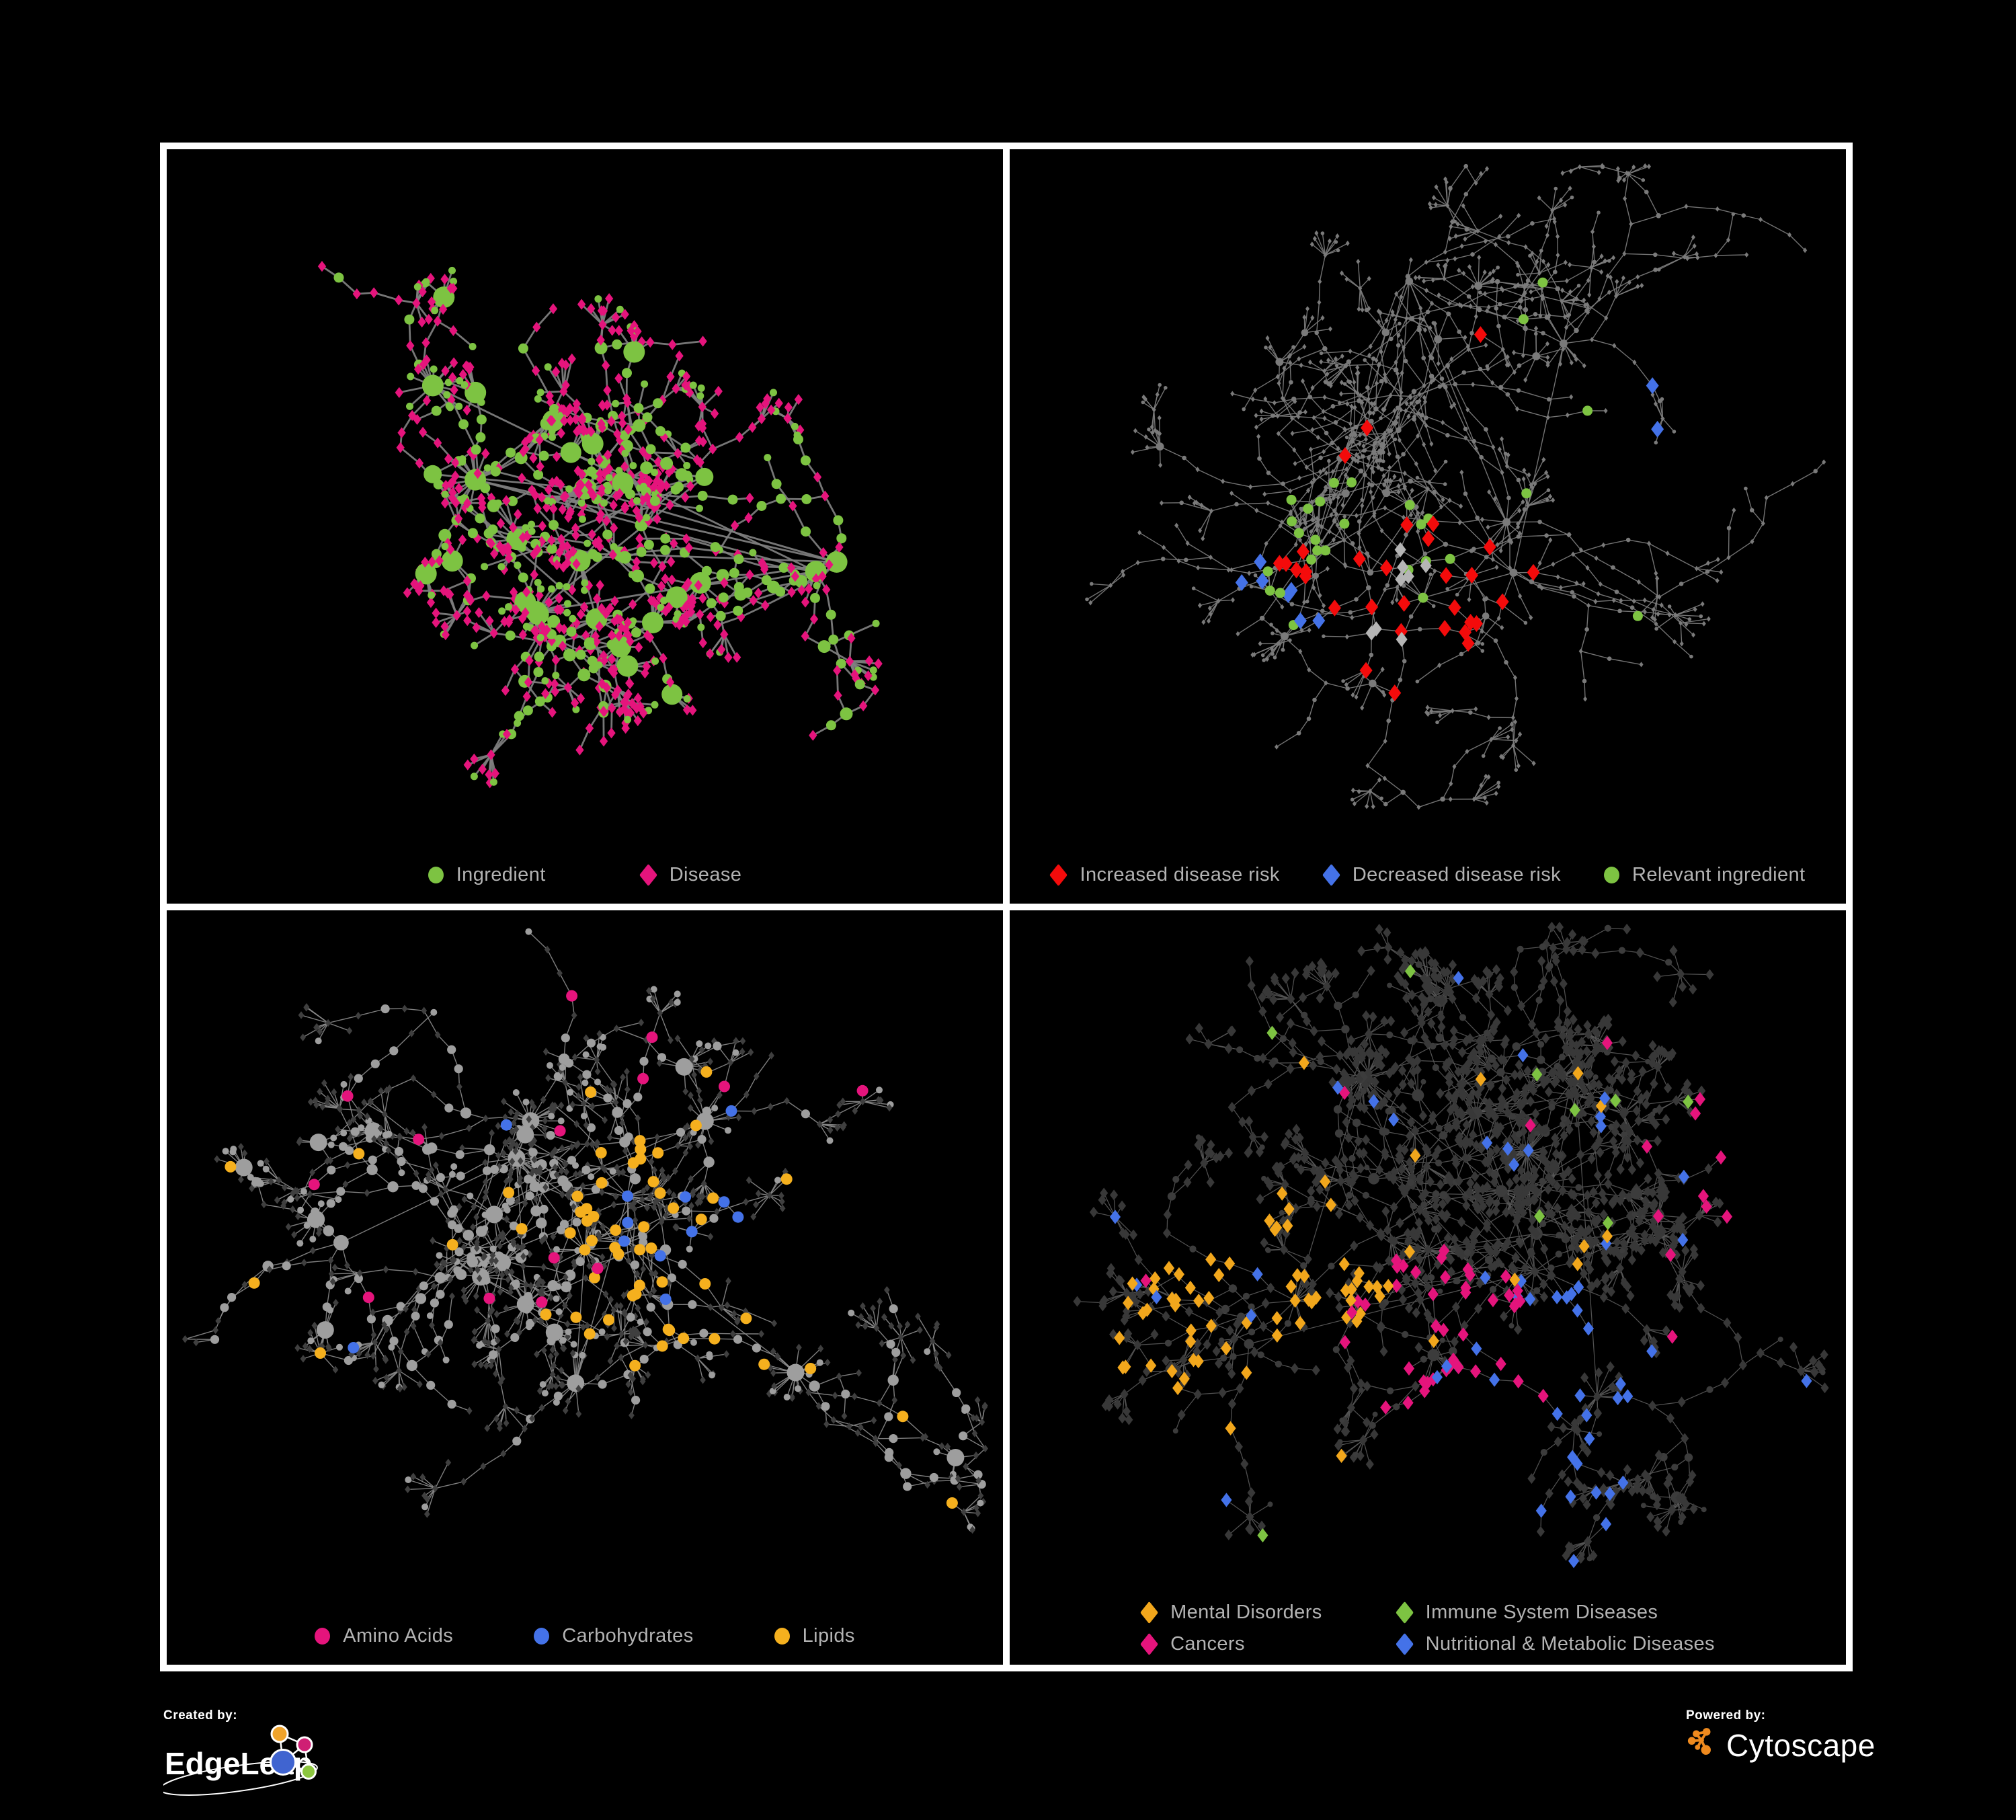  I want to click on network-graph-disease-categories, so click(1451, 1245).